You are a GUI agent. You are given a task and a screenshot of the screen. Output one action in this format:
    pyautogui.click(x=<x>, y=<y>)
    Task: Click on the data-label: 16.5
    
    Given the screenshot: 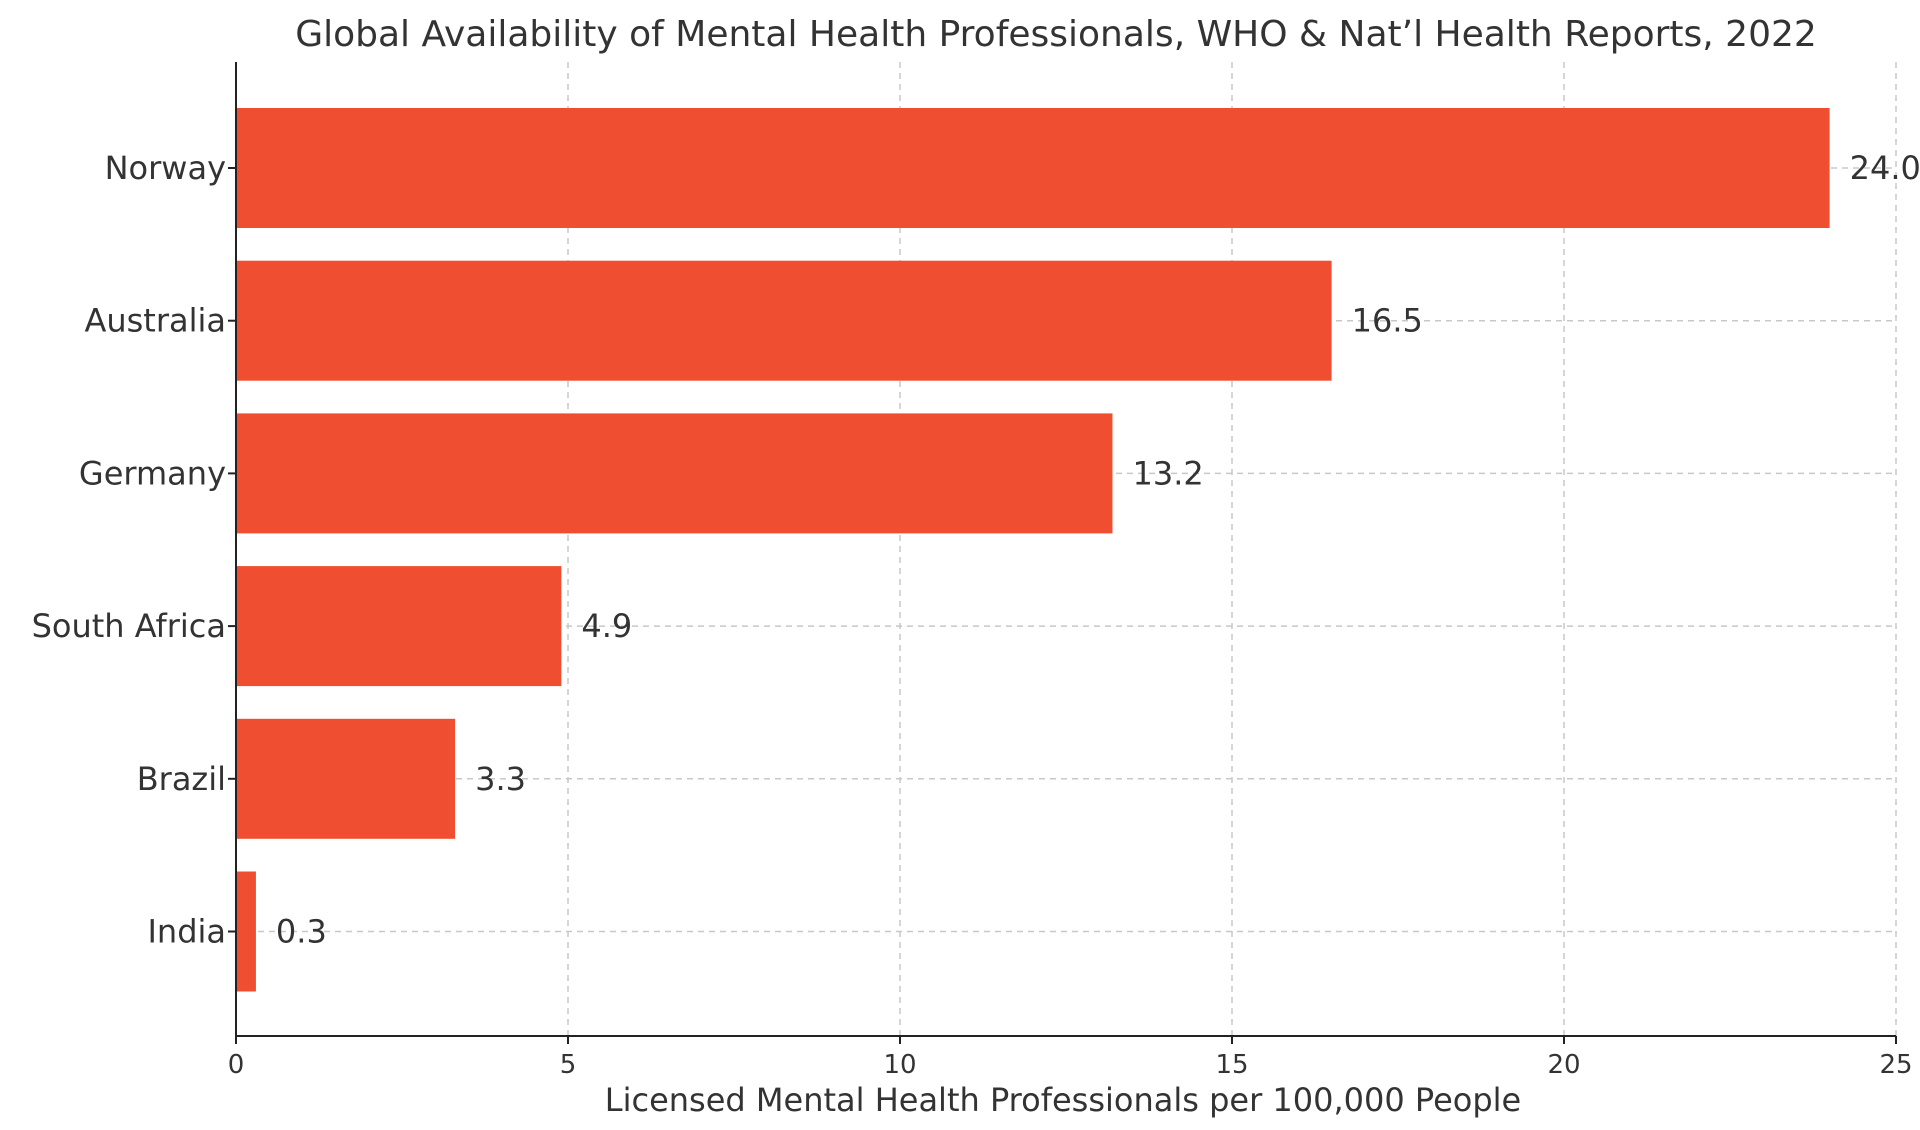 What is the action you would take?
    pyautogui.click(x=1387, y=321)
    